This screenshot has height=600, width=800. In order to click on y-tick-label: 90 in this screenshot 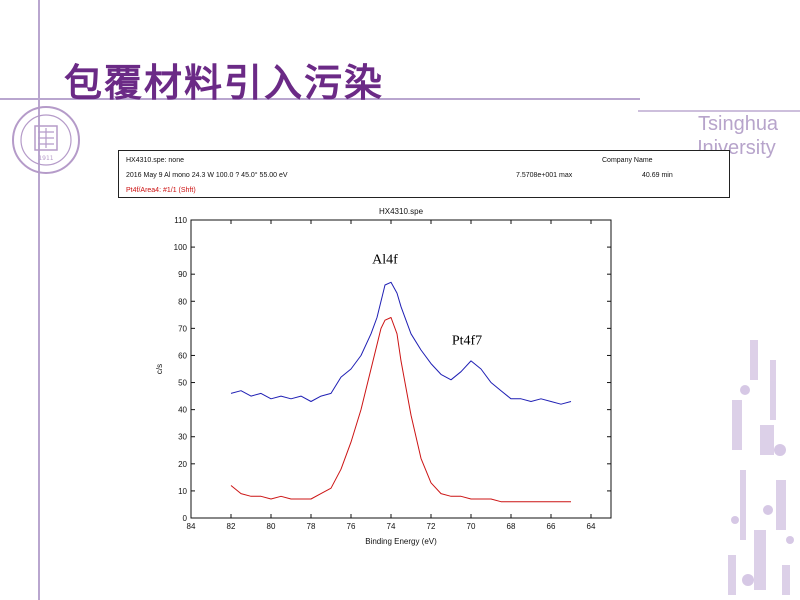, I will do `click(182, 274)`.